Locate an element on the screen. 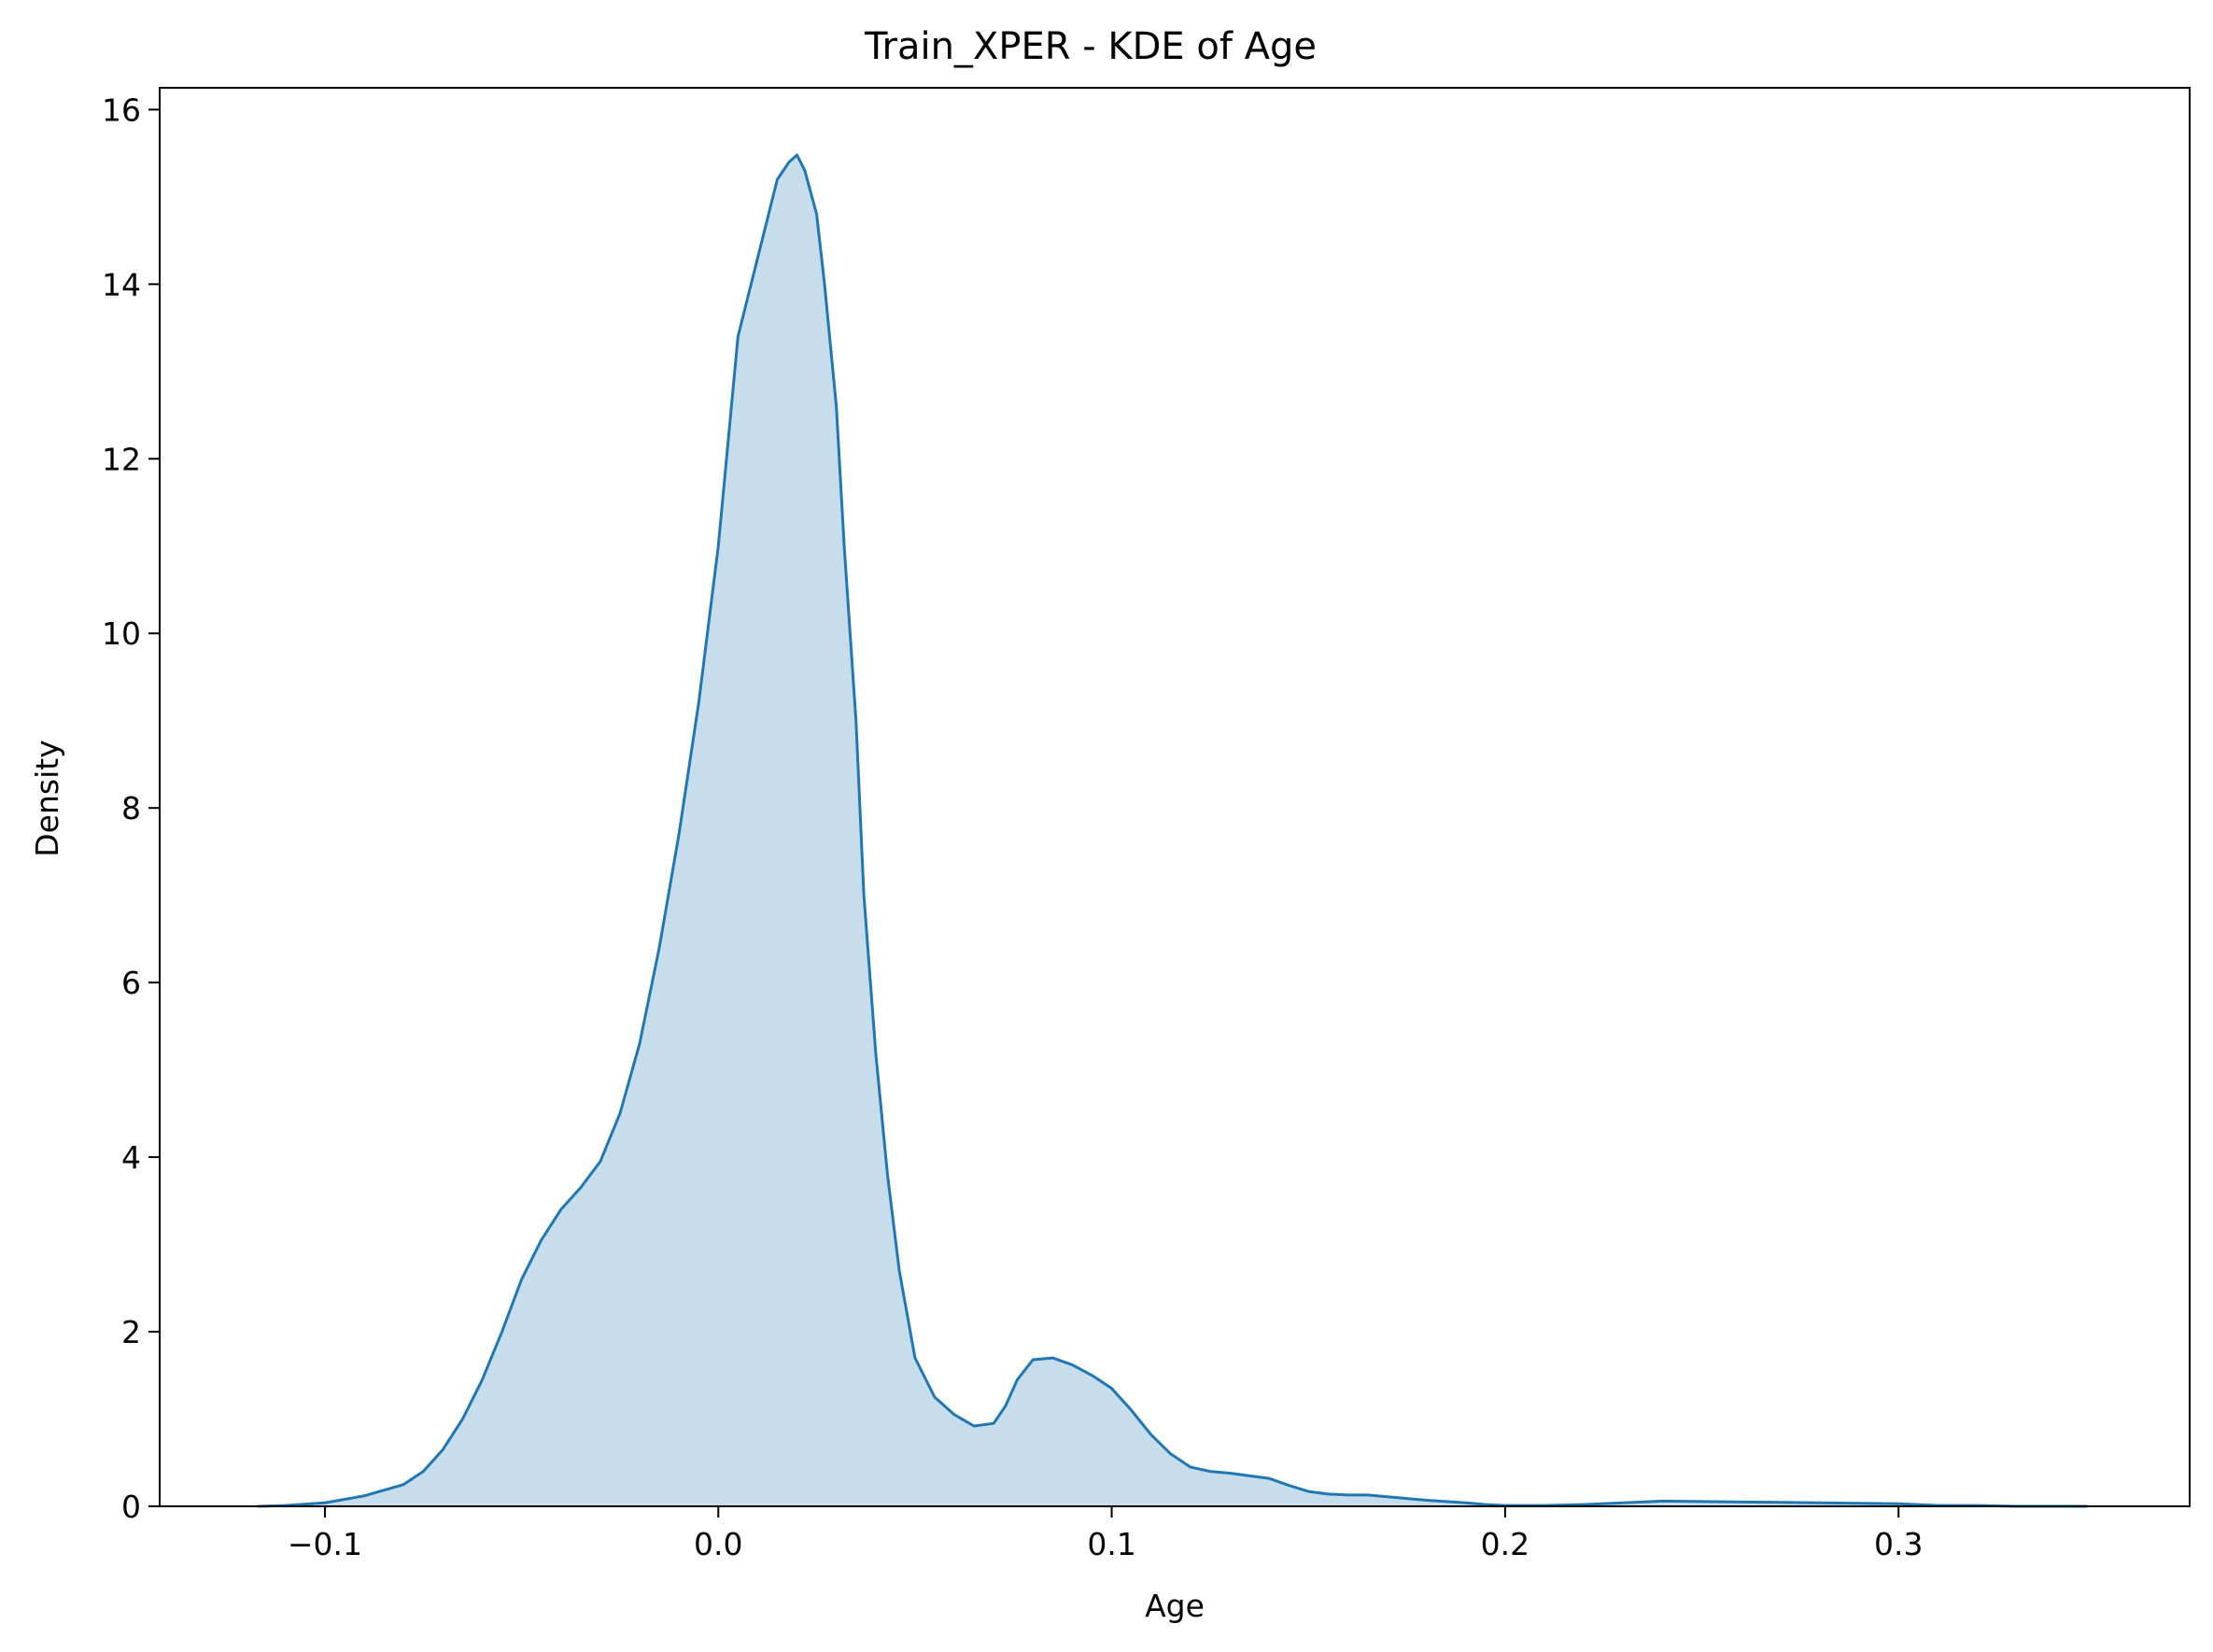 This screenshot has width=2213, height=1652. y-tick-label: 14 is located at coordinates (122, 284).